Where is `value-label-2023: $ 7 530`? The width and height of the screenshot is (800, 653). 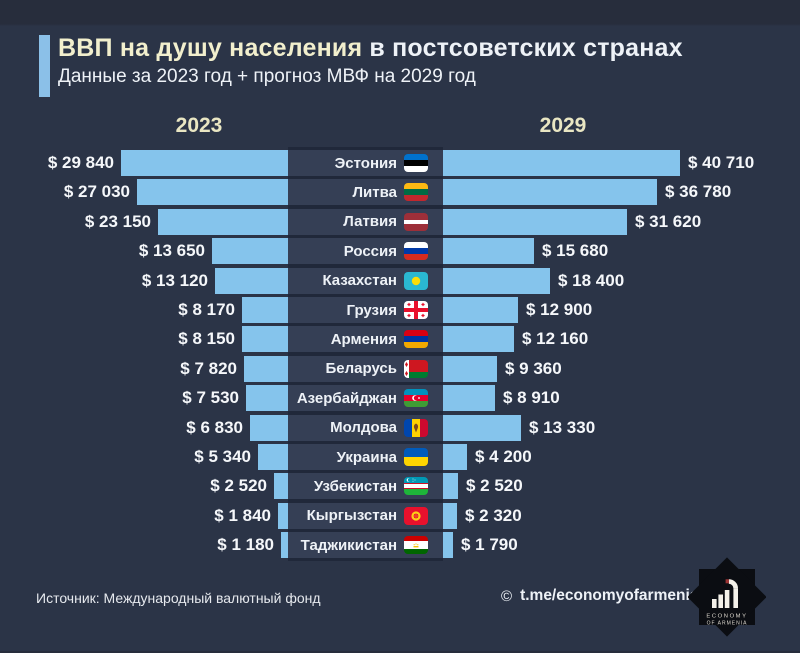
value-label-2023: $ 7 530 is located at coordinates (210, 398).